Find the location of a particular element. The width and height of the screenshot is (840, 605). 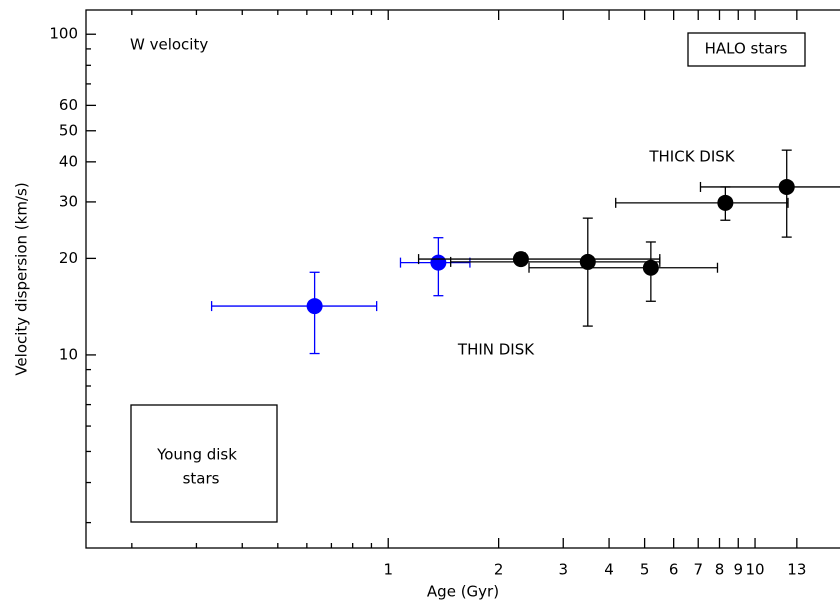

annotation: W velocity is located at coordinates (169, 45).